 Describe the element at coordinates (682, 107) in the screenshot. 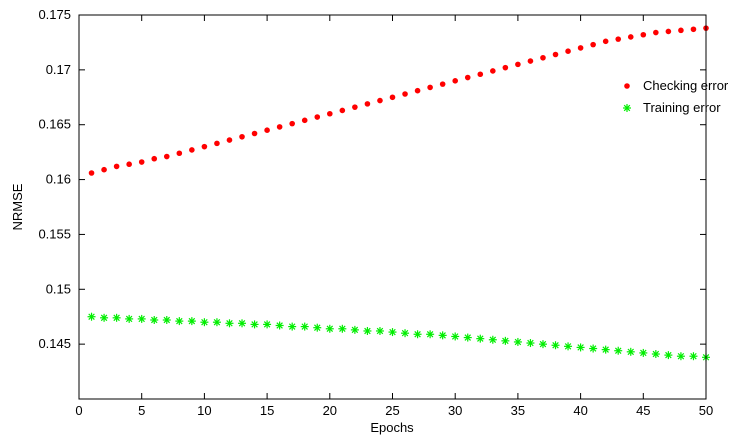

I see `legend-label: Training error` at that location.